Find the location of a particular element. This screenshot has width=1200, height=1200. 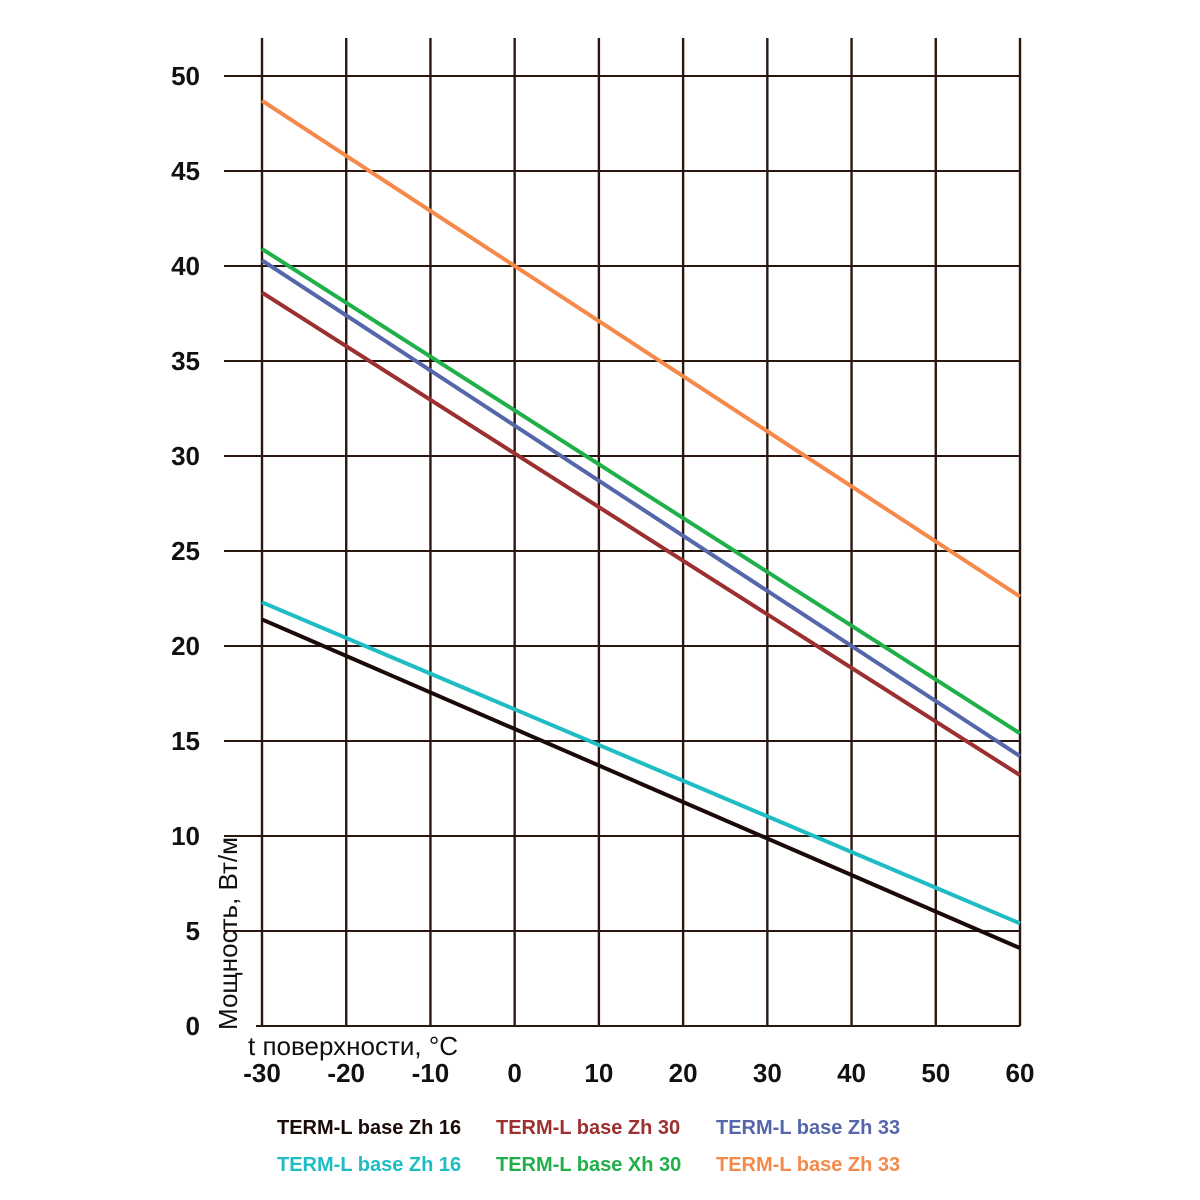

x-tick-label: 60 is located at coordinates (1020, 1073).